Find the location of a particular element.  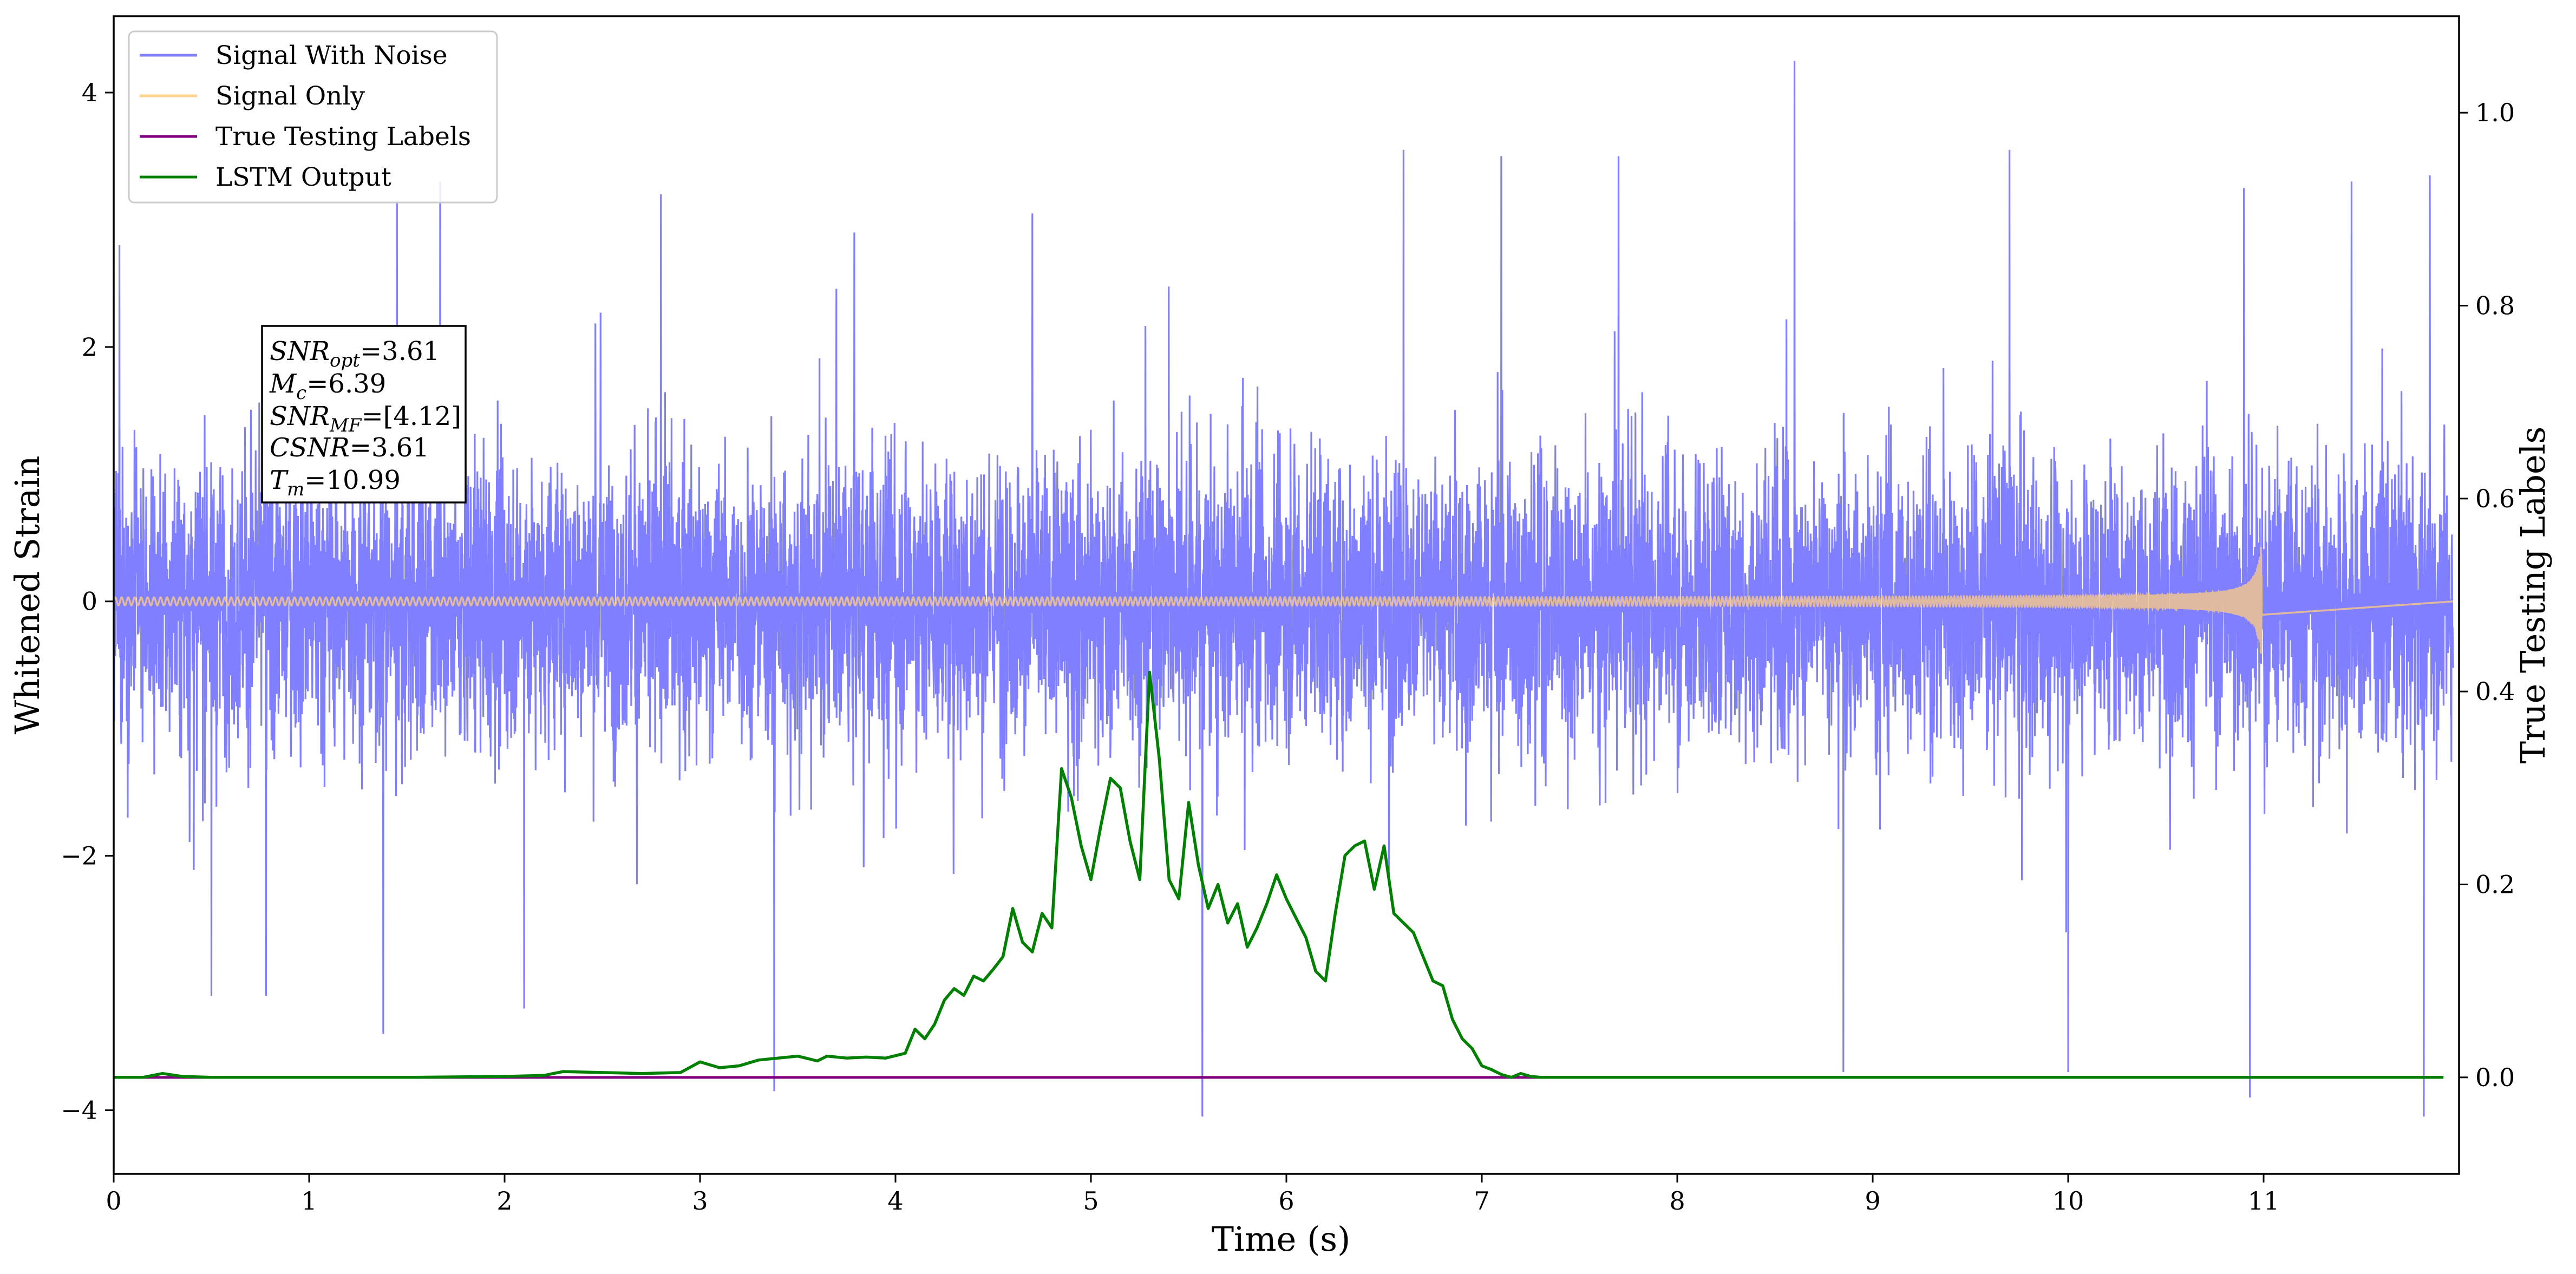

y2-tick-label: 0.8 is located at coordinates (2495, 306).